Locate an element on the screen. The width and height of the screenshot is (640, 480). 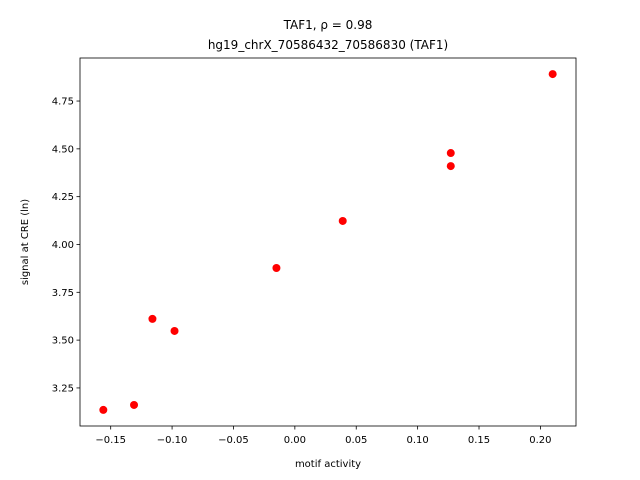
y-tick-label: 4.75 is located at coordinates (63, 102).